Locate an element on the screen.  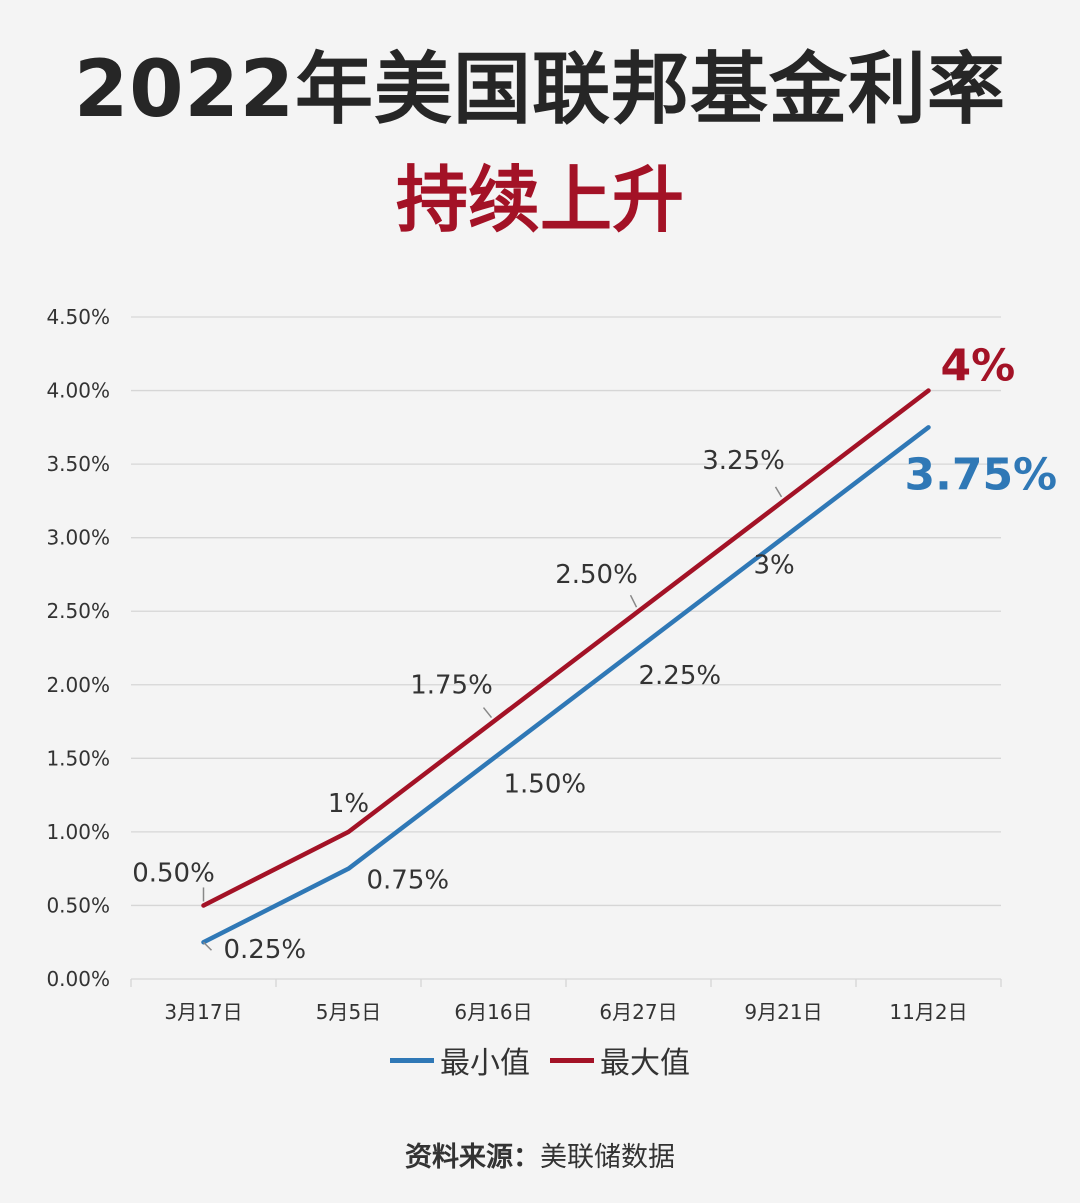
chart-subtitle: 持续上升 is located at coordinates (539, 200).